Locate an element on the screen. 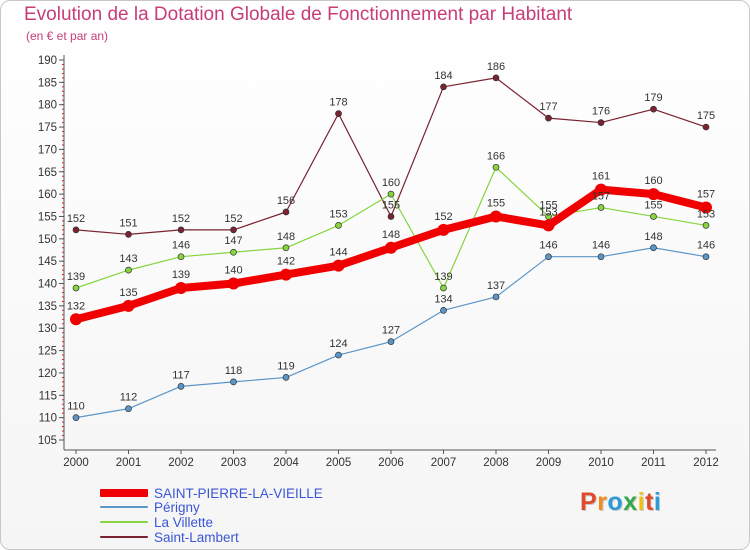  x-tick-label: 2001 is located at coordinates (129, 463).